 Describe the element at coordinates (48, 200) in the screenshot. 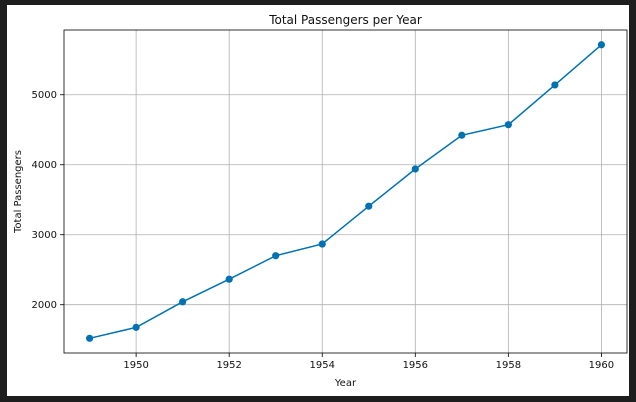

I see `y-axis-ticks: 2000 3000 4000 5000` at that location.